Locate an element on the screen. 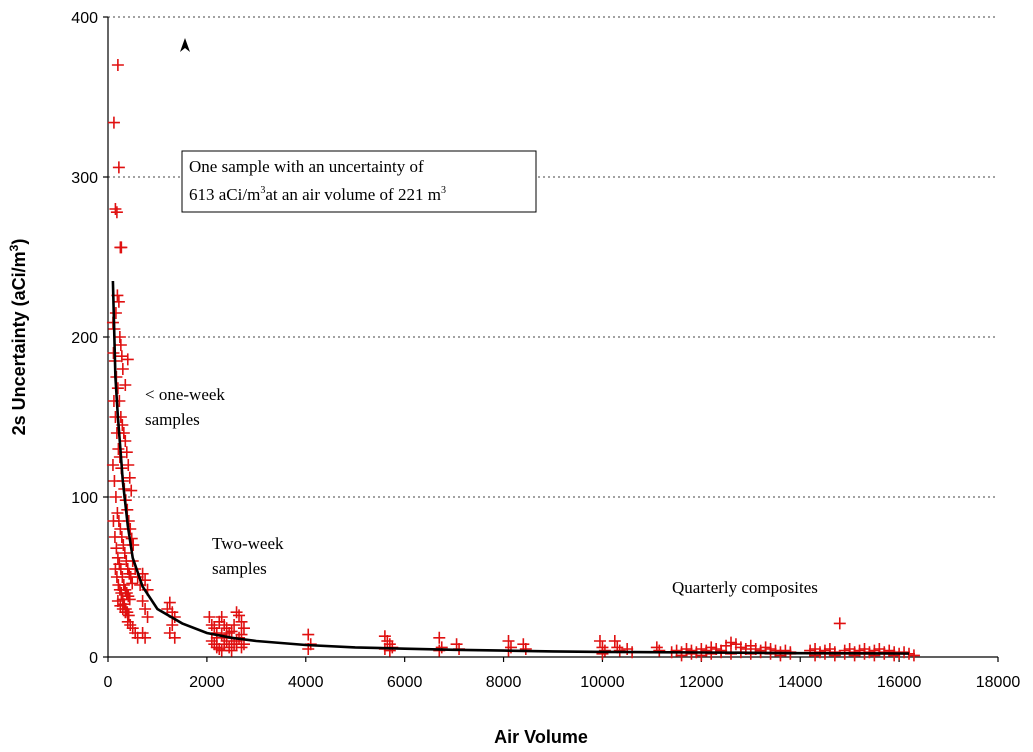 This screenshot has height=752, width=1033. annotation-box-line2: 613 aCi/m3at an air volume of 221 m3 is located at coordinates (317, 194).